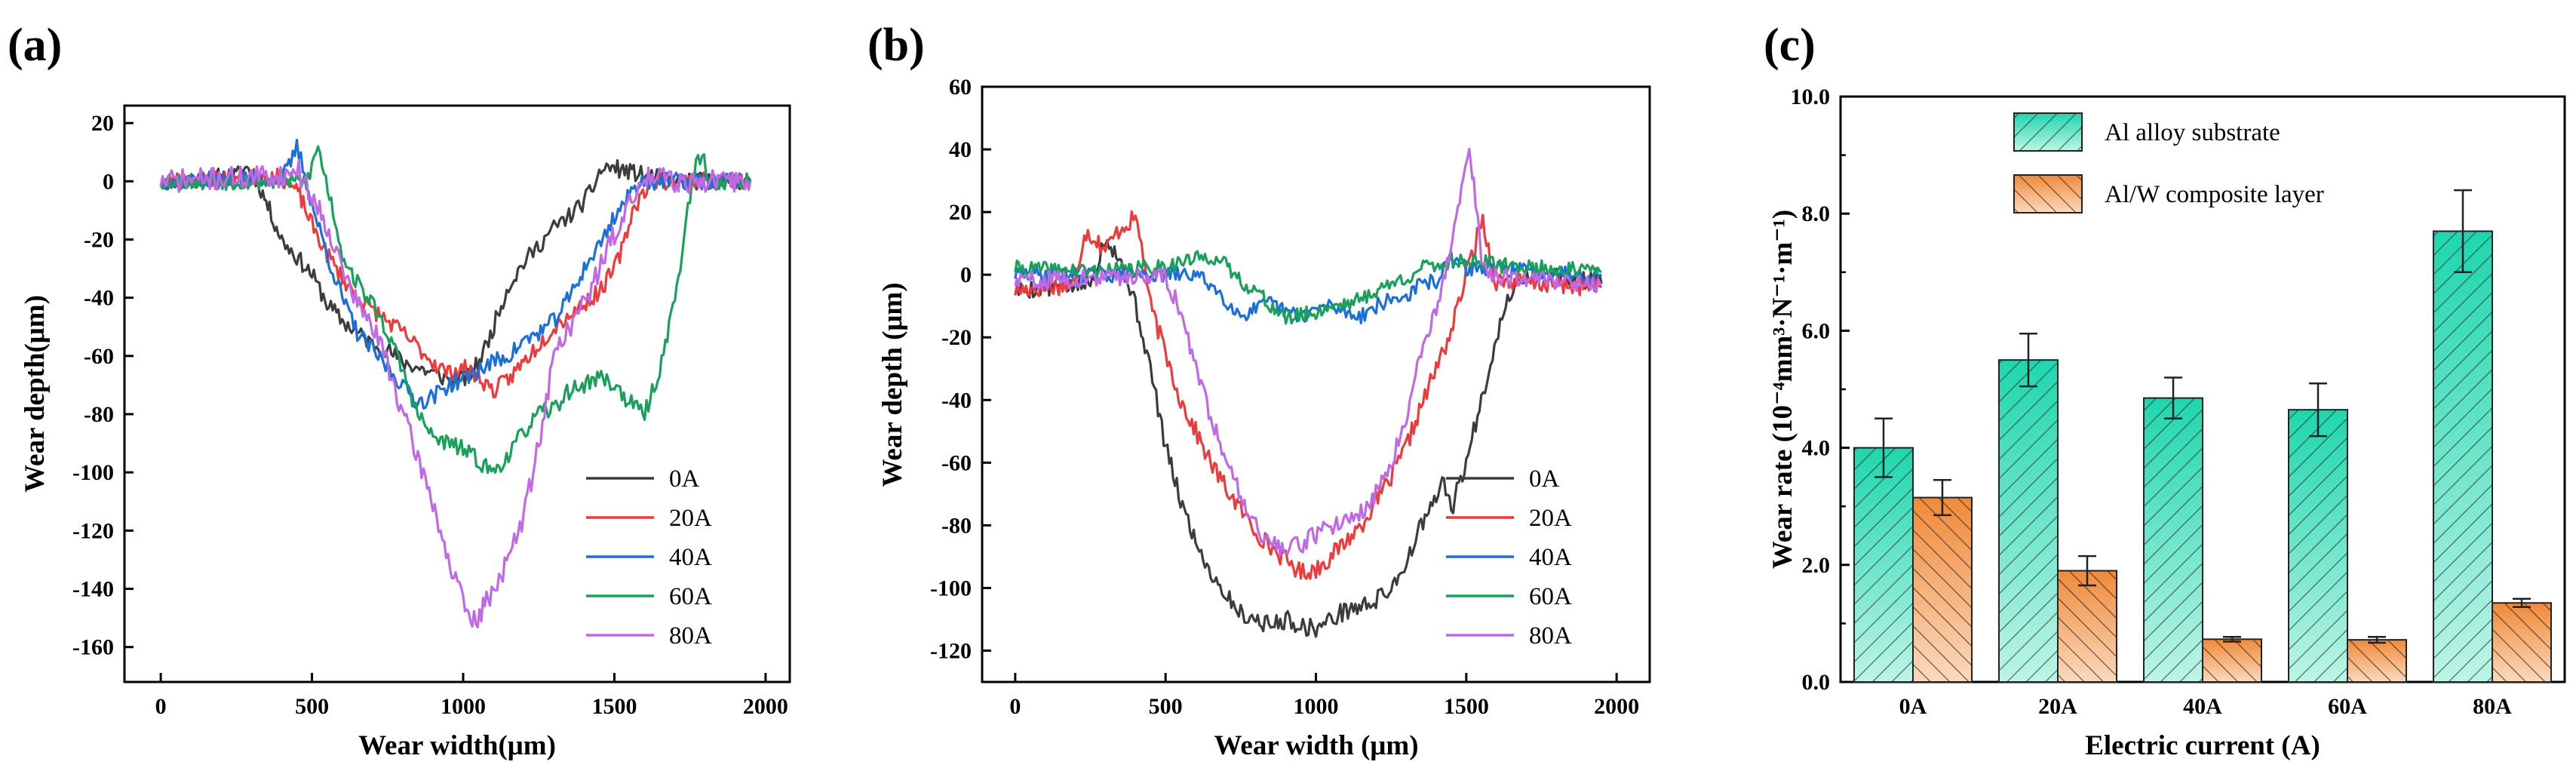 This screenshot has width=2576, height=774. What do you see at coordinates (1816, 213) in the screenshot?
I see `y-tick-label: 8.0` at bounding box center [1816, 213].